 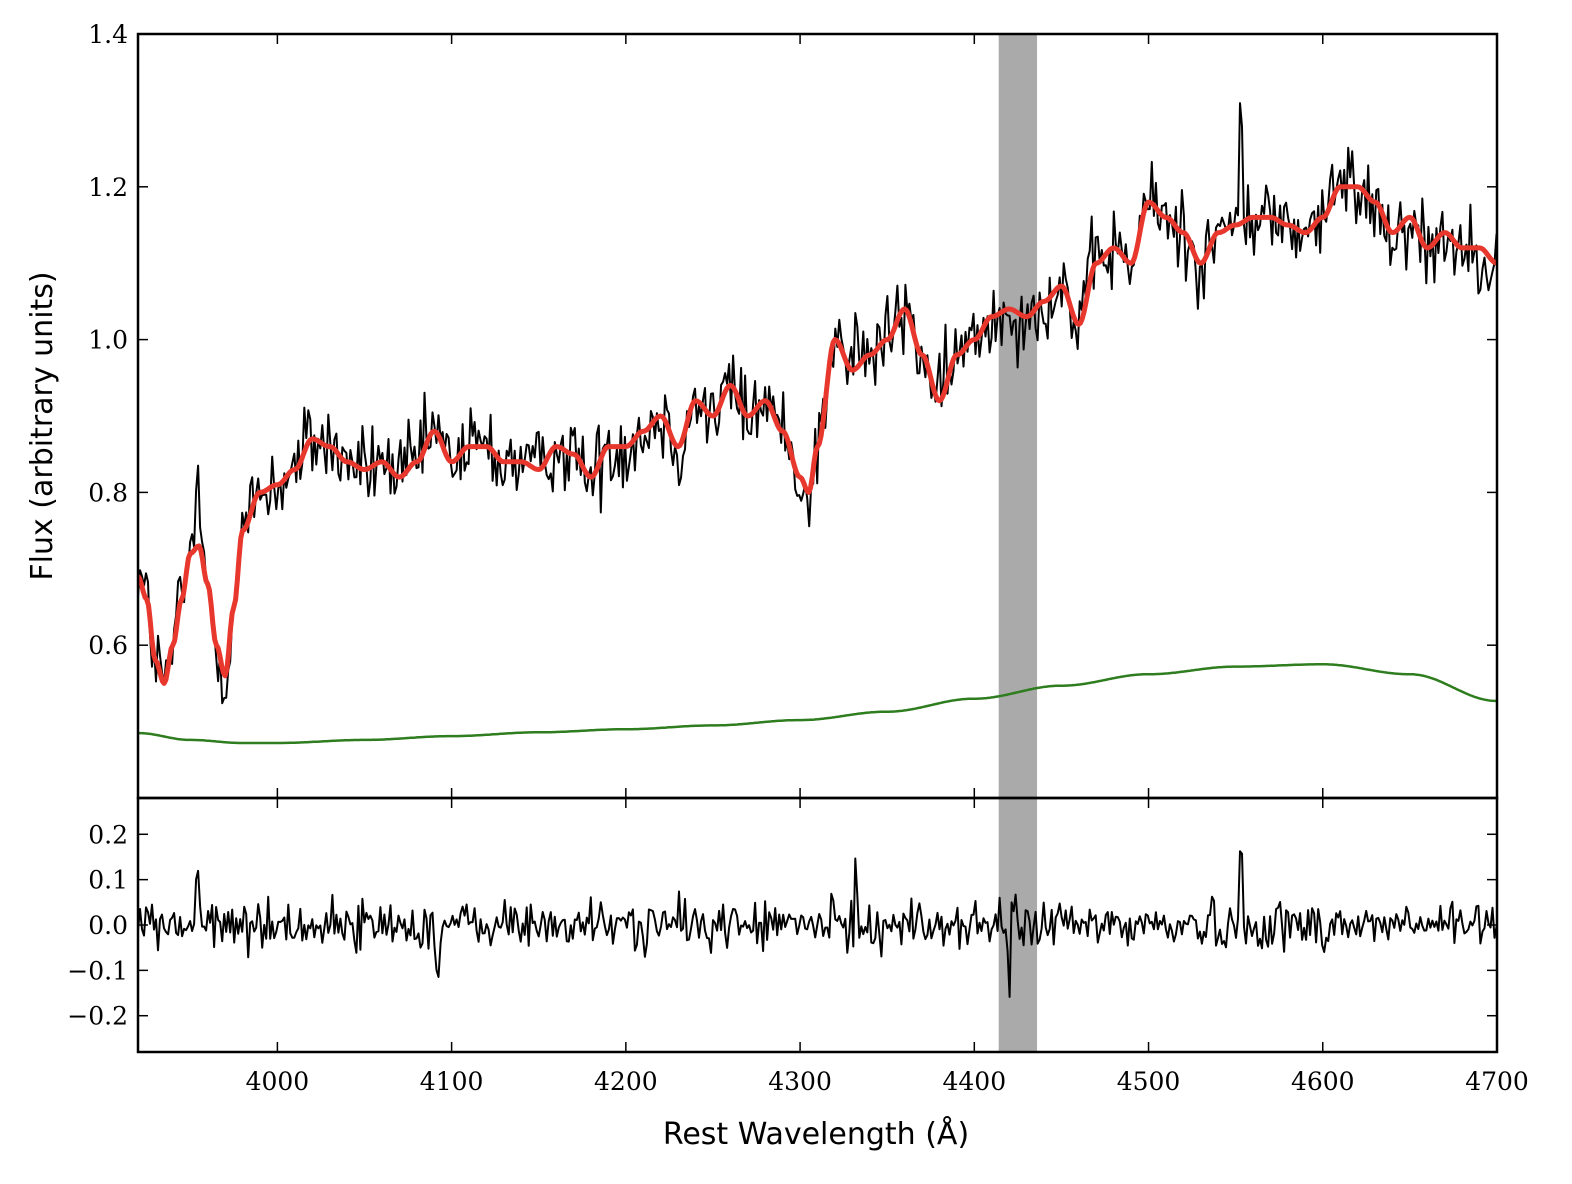 I want to click on panel-residuals, so click(x=817, y=924).